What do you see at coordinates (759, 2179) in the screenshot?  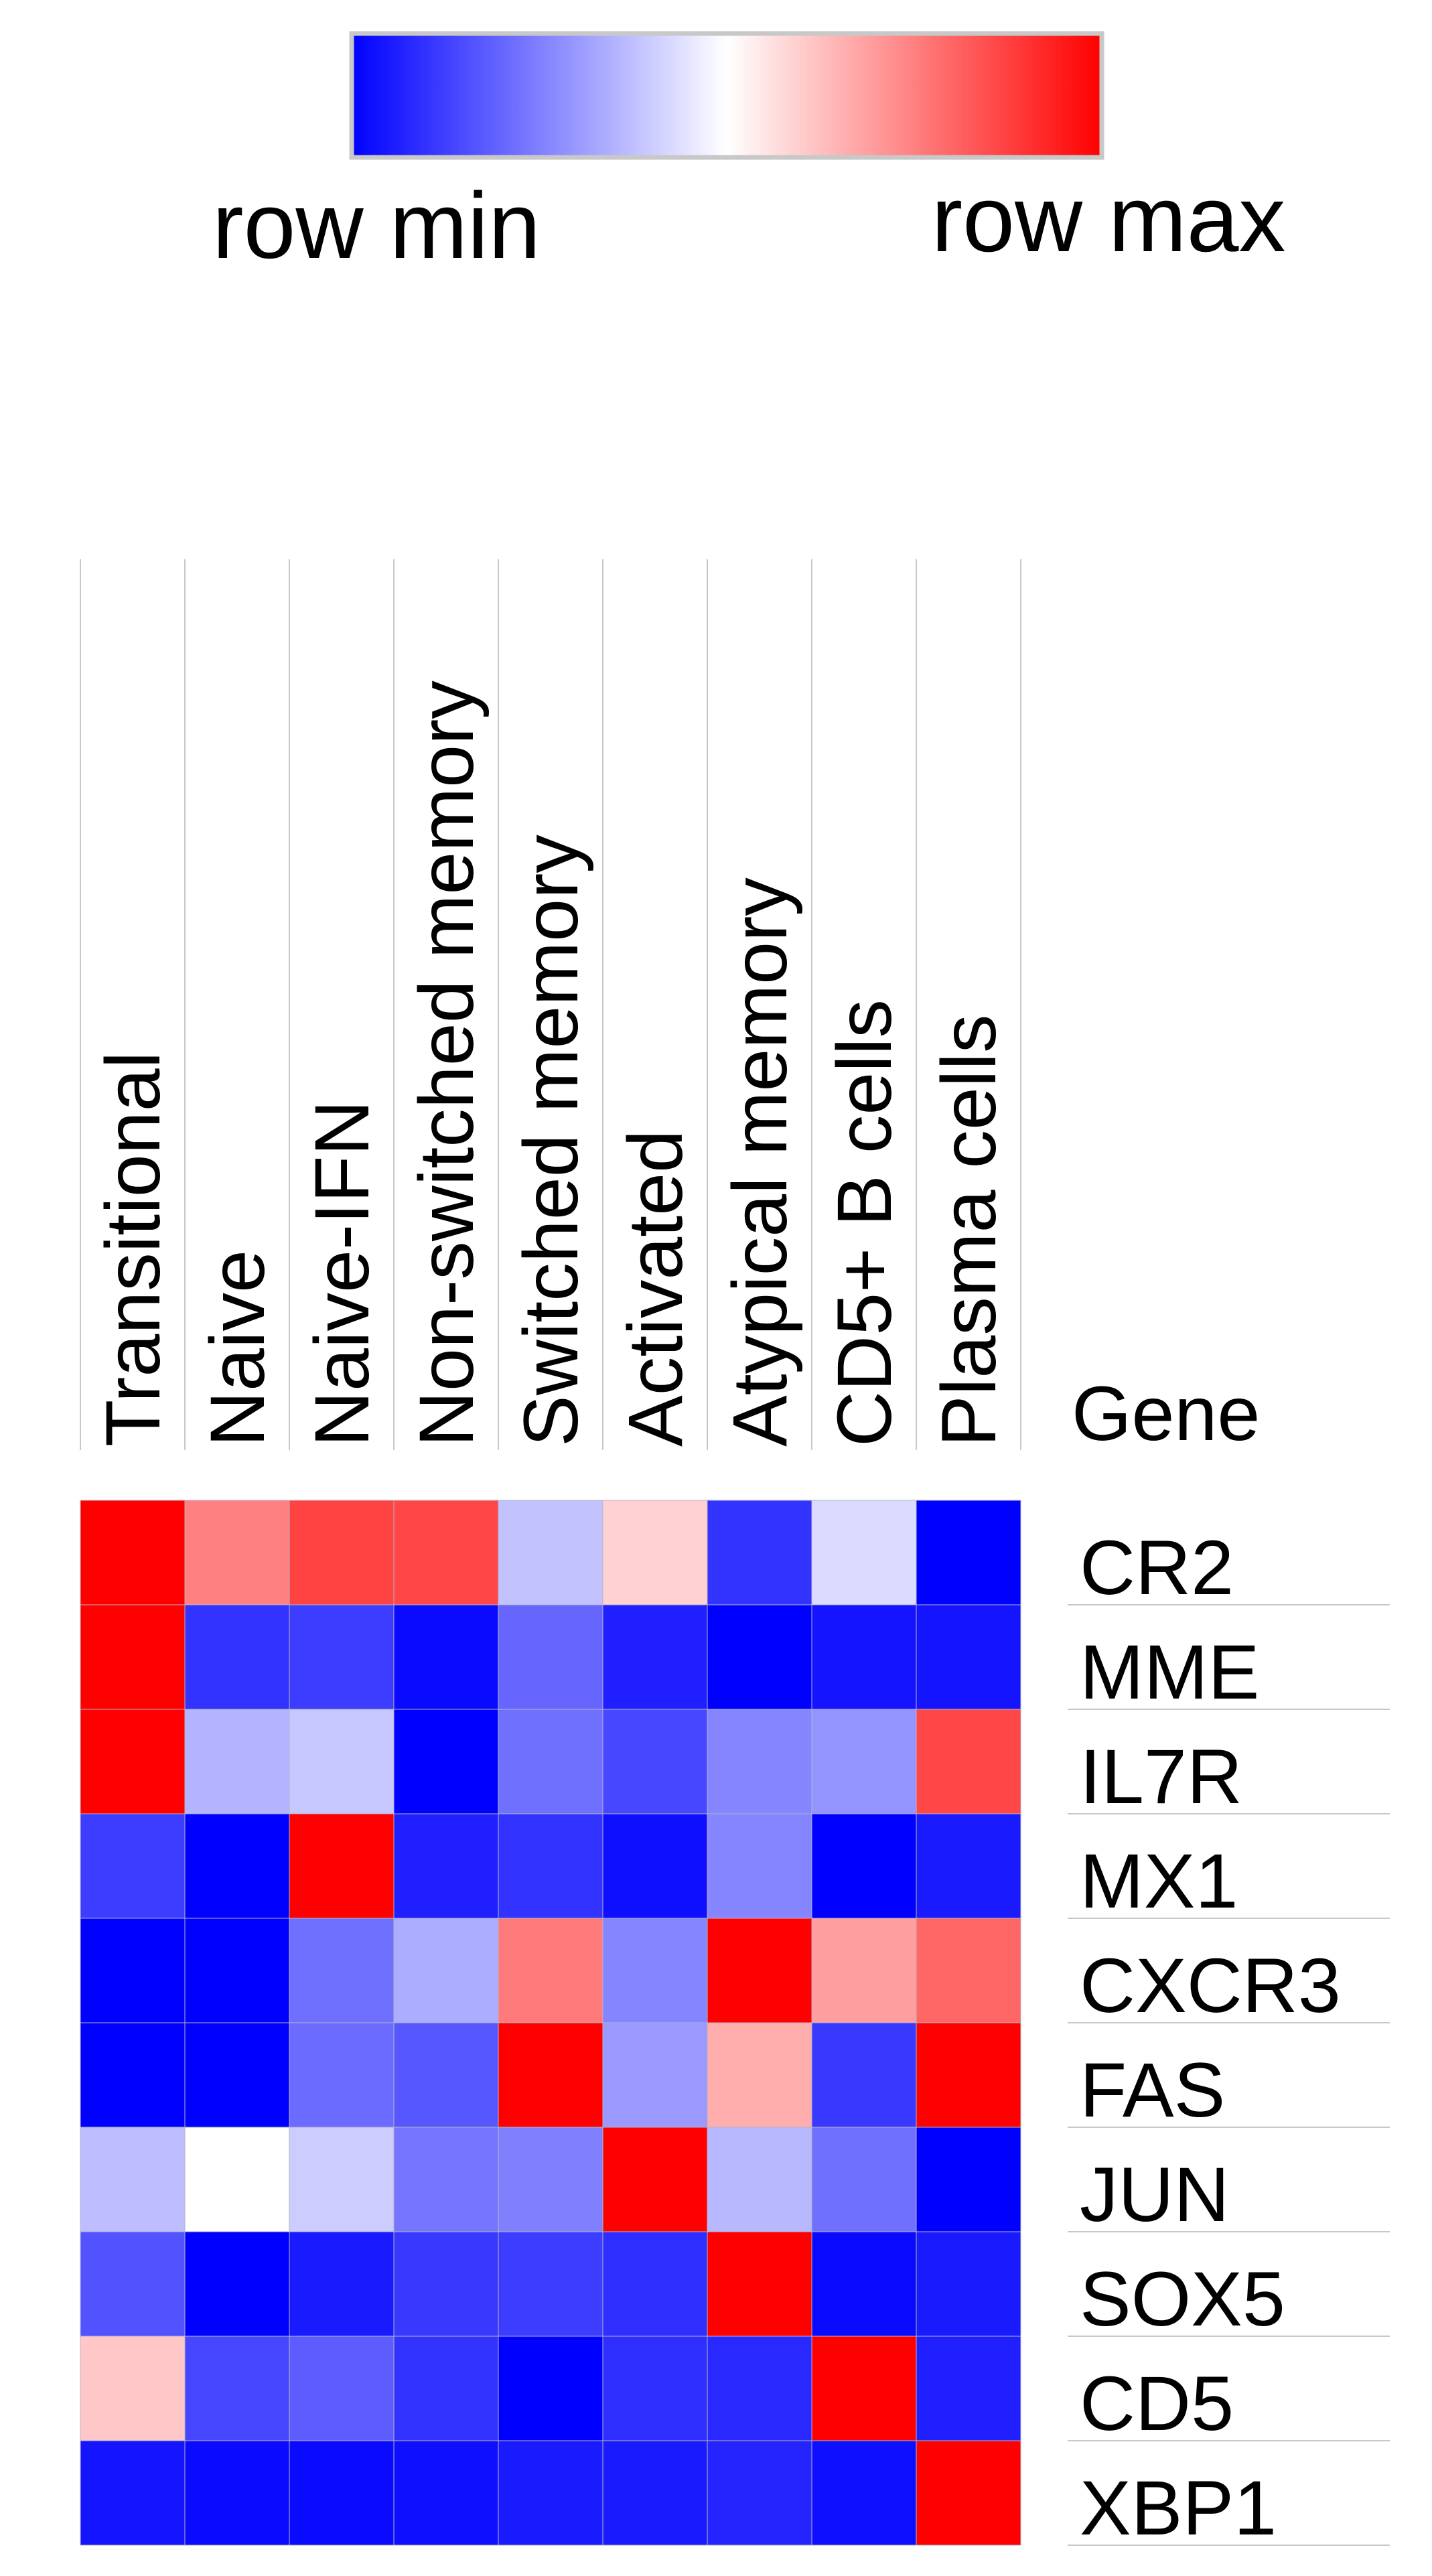 I see `heatmap-cell-jun-atypical-memory` at bounding box center [759, 2179].